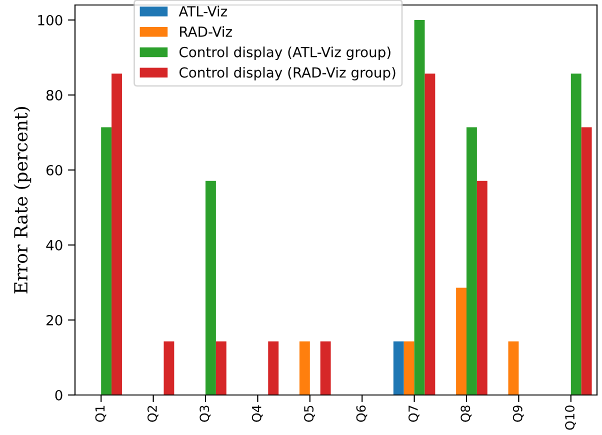  I want to click on y-tick-label: 80, so click(54, 95).